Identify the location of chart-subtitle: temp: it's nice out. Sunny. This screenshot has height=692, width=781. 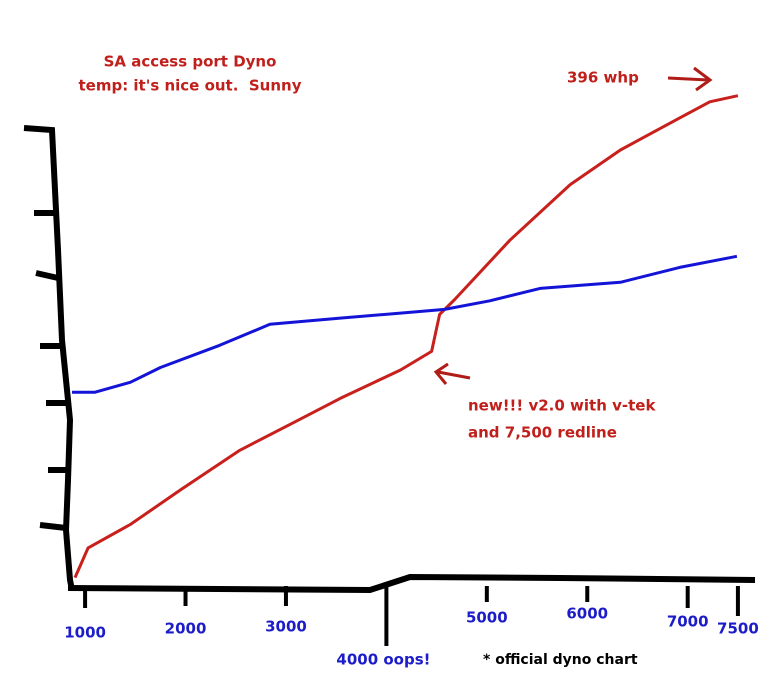
(189, 86).